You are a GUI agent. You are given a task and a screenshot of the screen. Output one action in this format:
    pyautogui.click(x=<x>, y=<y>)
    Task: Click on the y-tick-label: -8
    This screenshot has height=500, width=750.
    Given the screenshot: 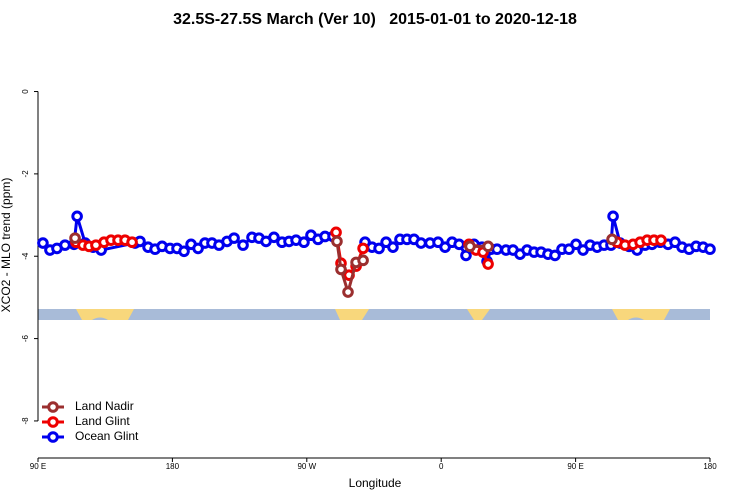 What is the action you would take?
    pyautogui.click(x=25, y=421)
    